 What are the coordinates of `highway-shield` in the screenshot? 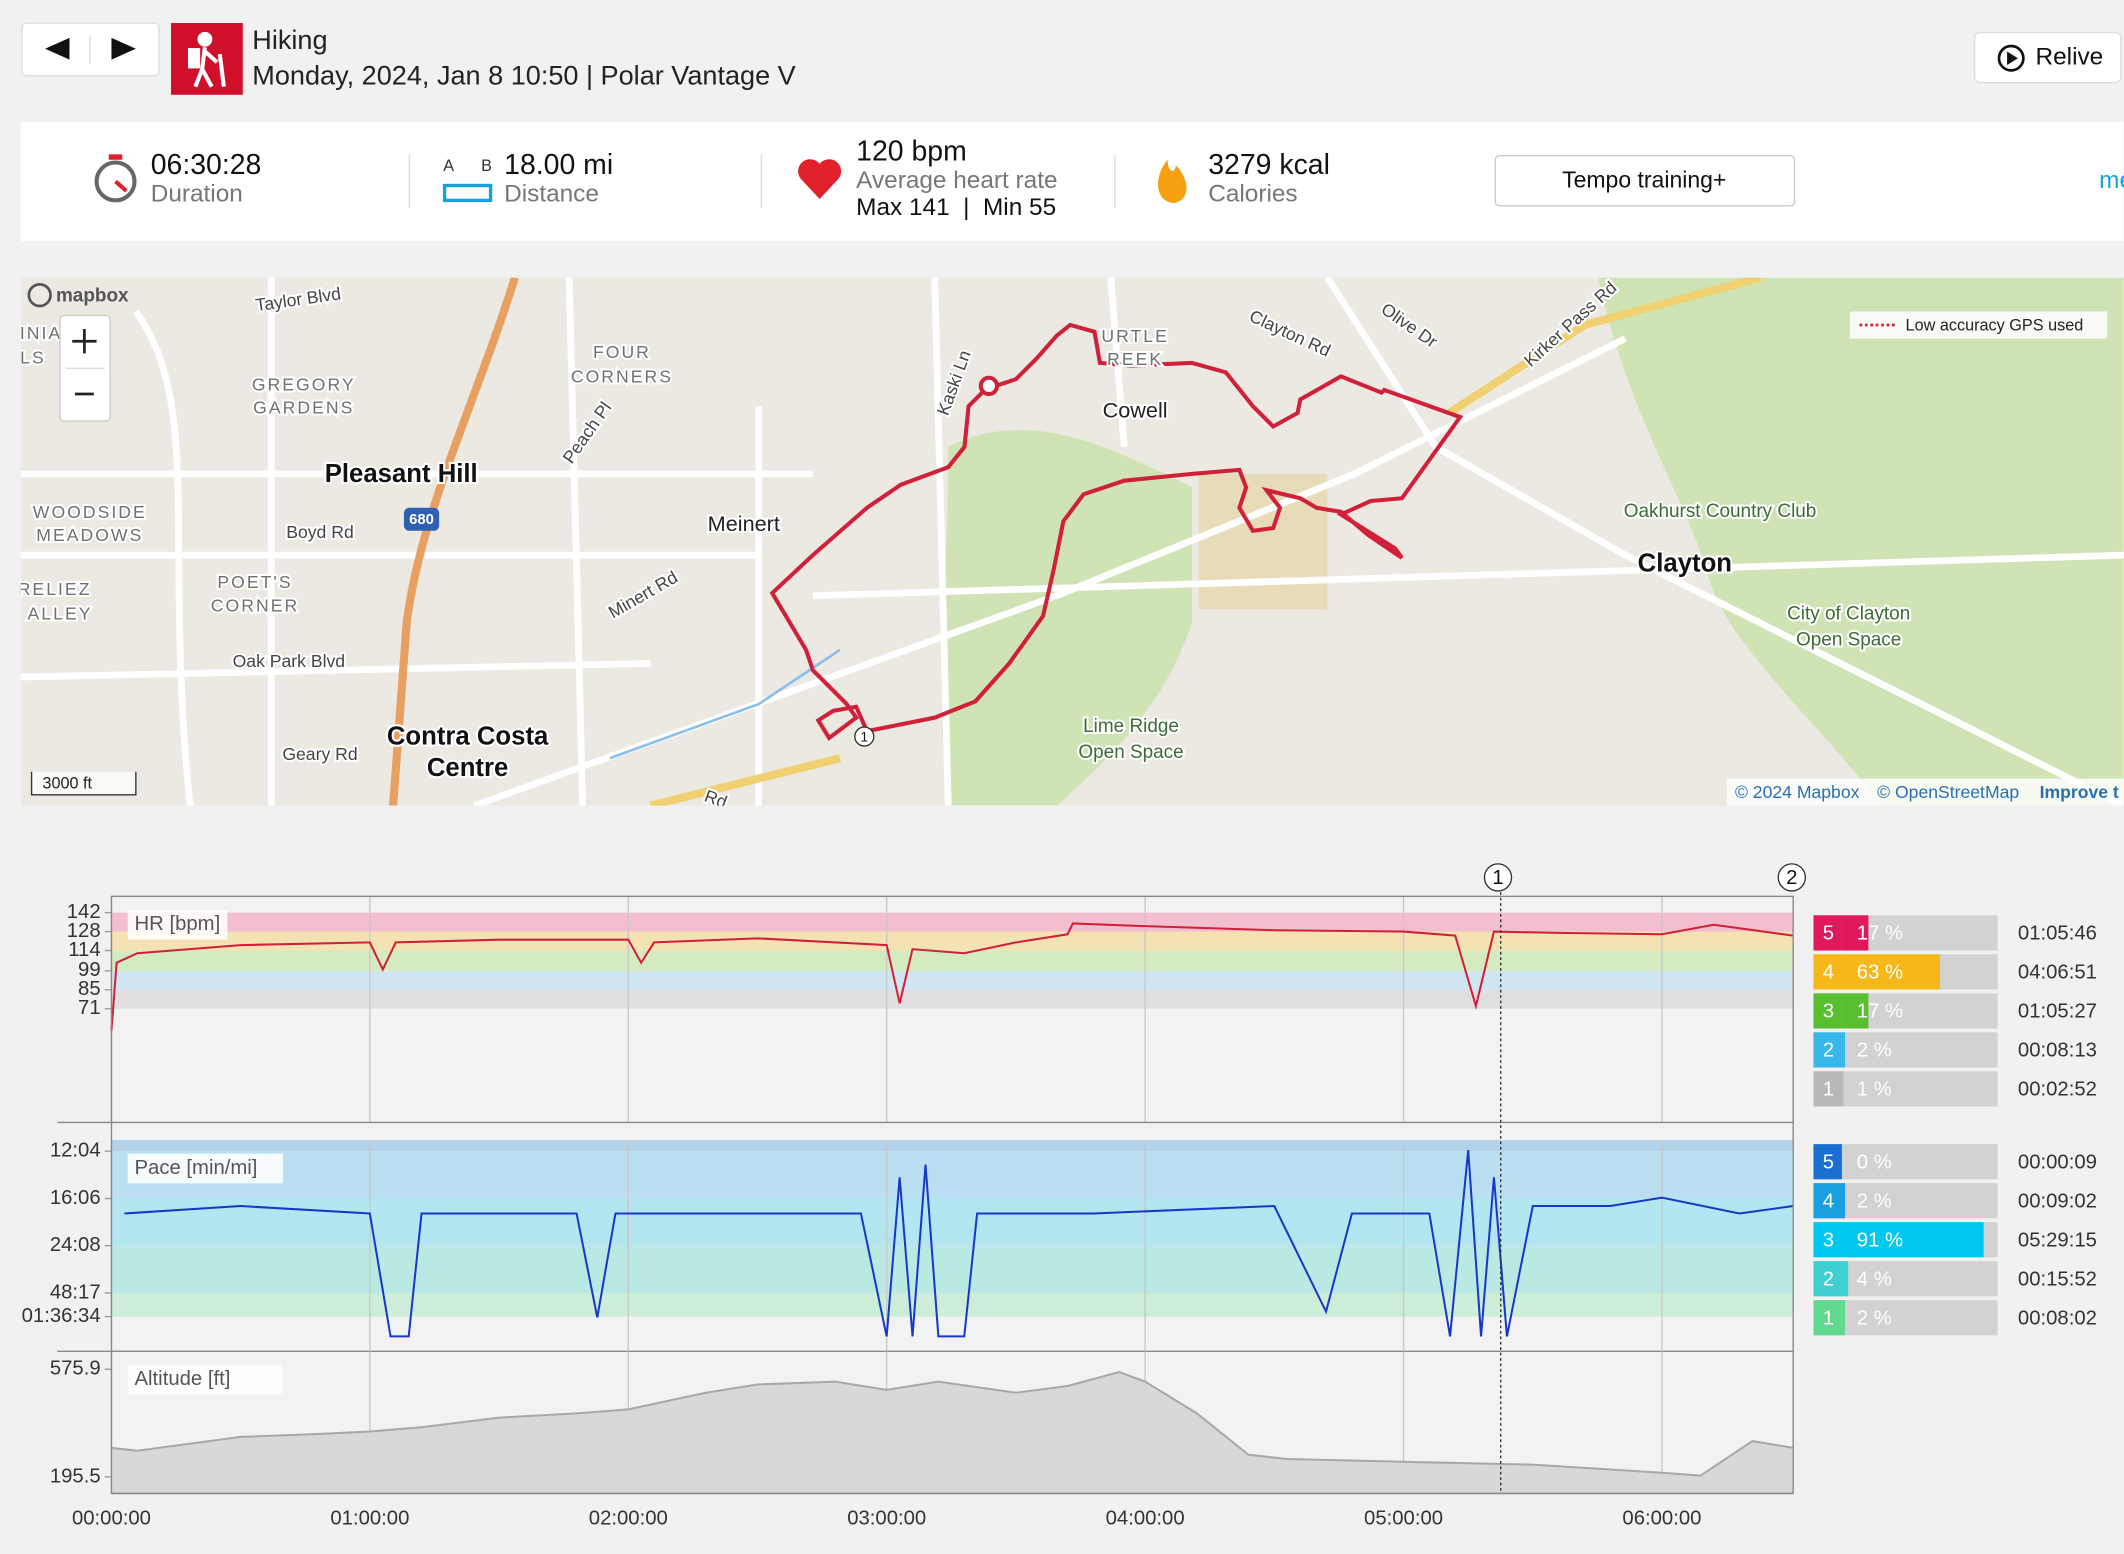 It's located at (421, 519).